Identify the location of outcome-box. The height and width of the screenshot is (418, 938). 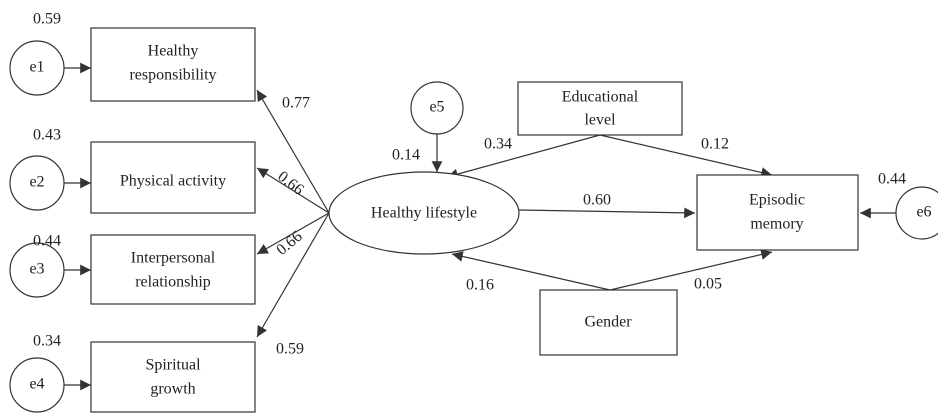
(777, 212).